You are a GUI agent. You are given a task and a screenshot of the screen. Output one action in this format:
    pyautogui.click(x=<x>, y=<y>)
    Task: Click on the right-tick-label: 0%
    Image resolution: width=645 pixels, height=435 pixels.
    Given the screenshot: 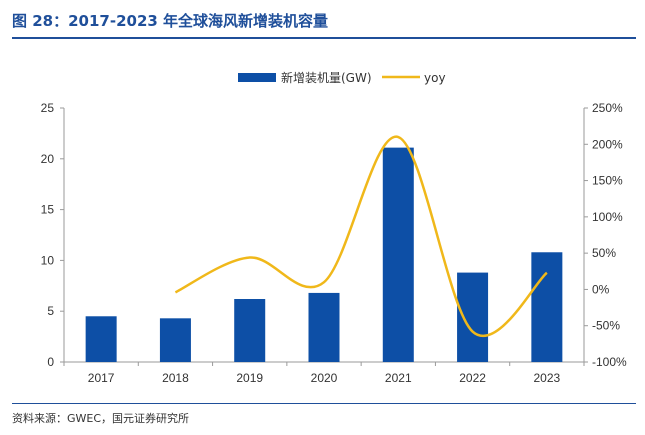 What is the action you would take?
    pyautogui.click(x=601, y=289)
    